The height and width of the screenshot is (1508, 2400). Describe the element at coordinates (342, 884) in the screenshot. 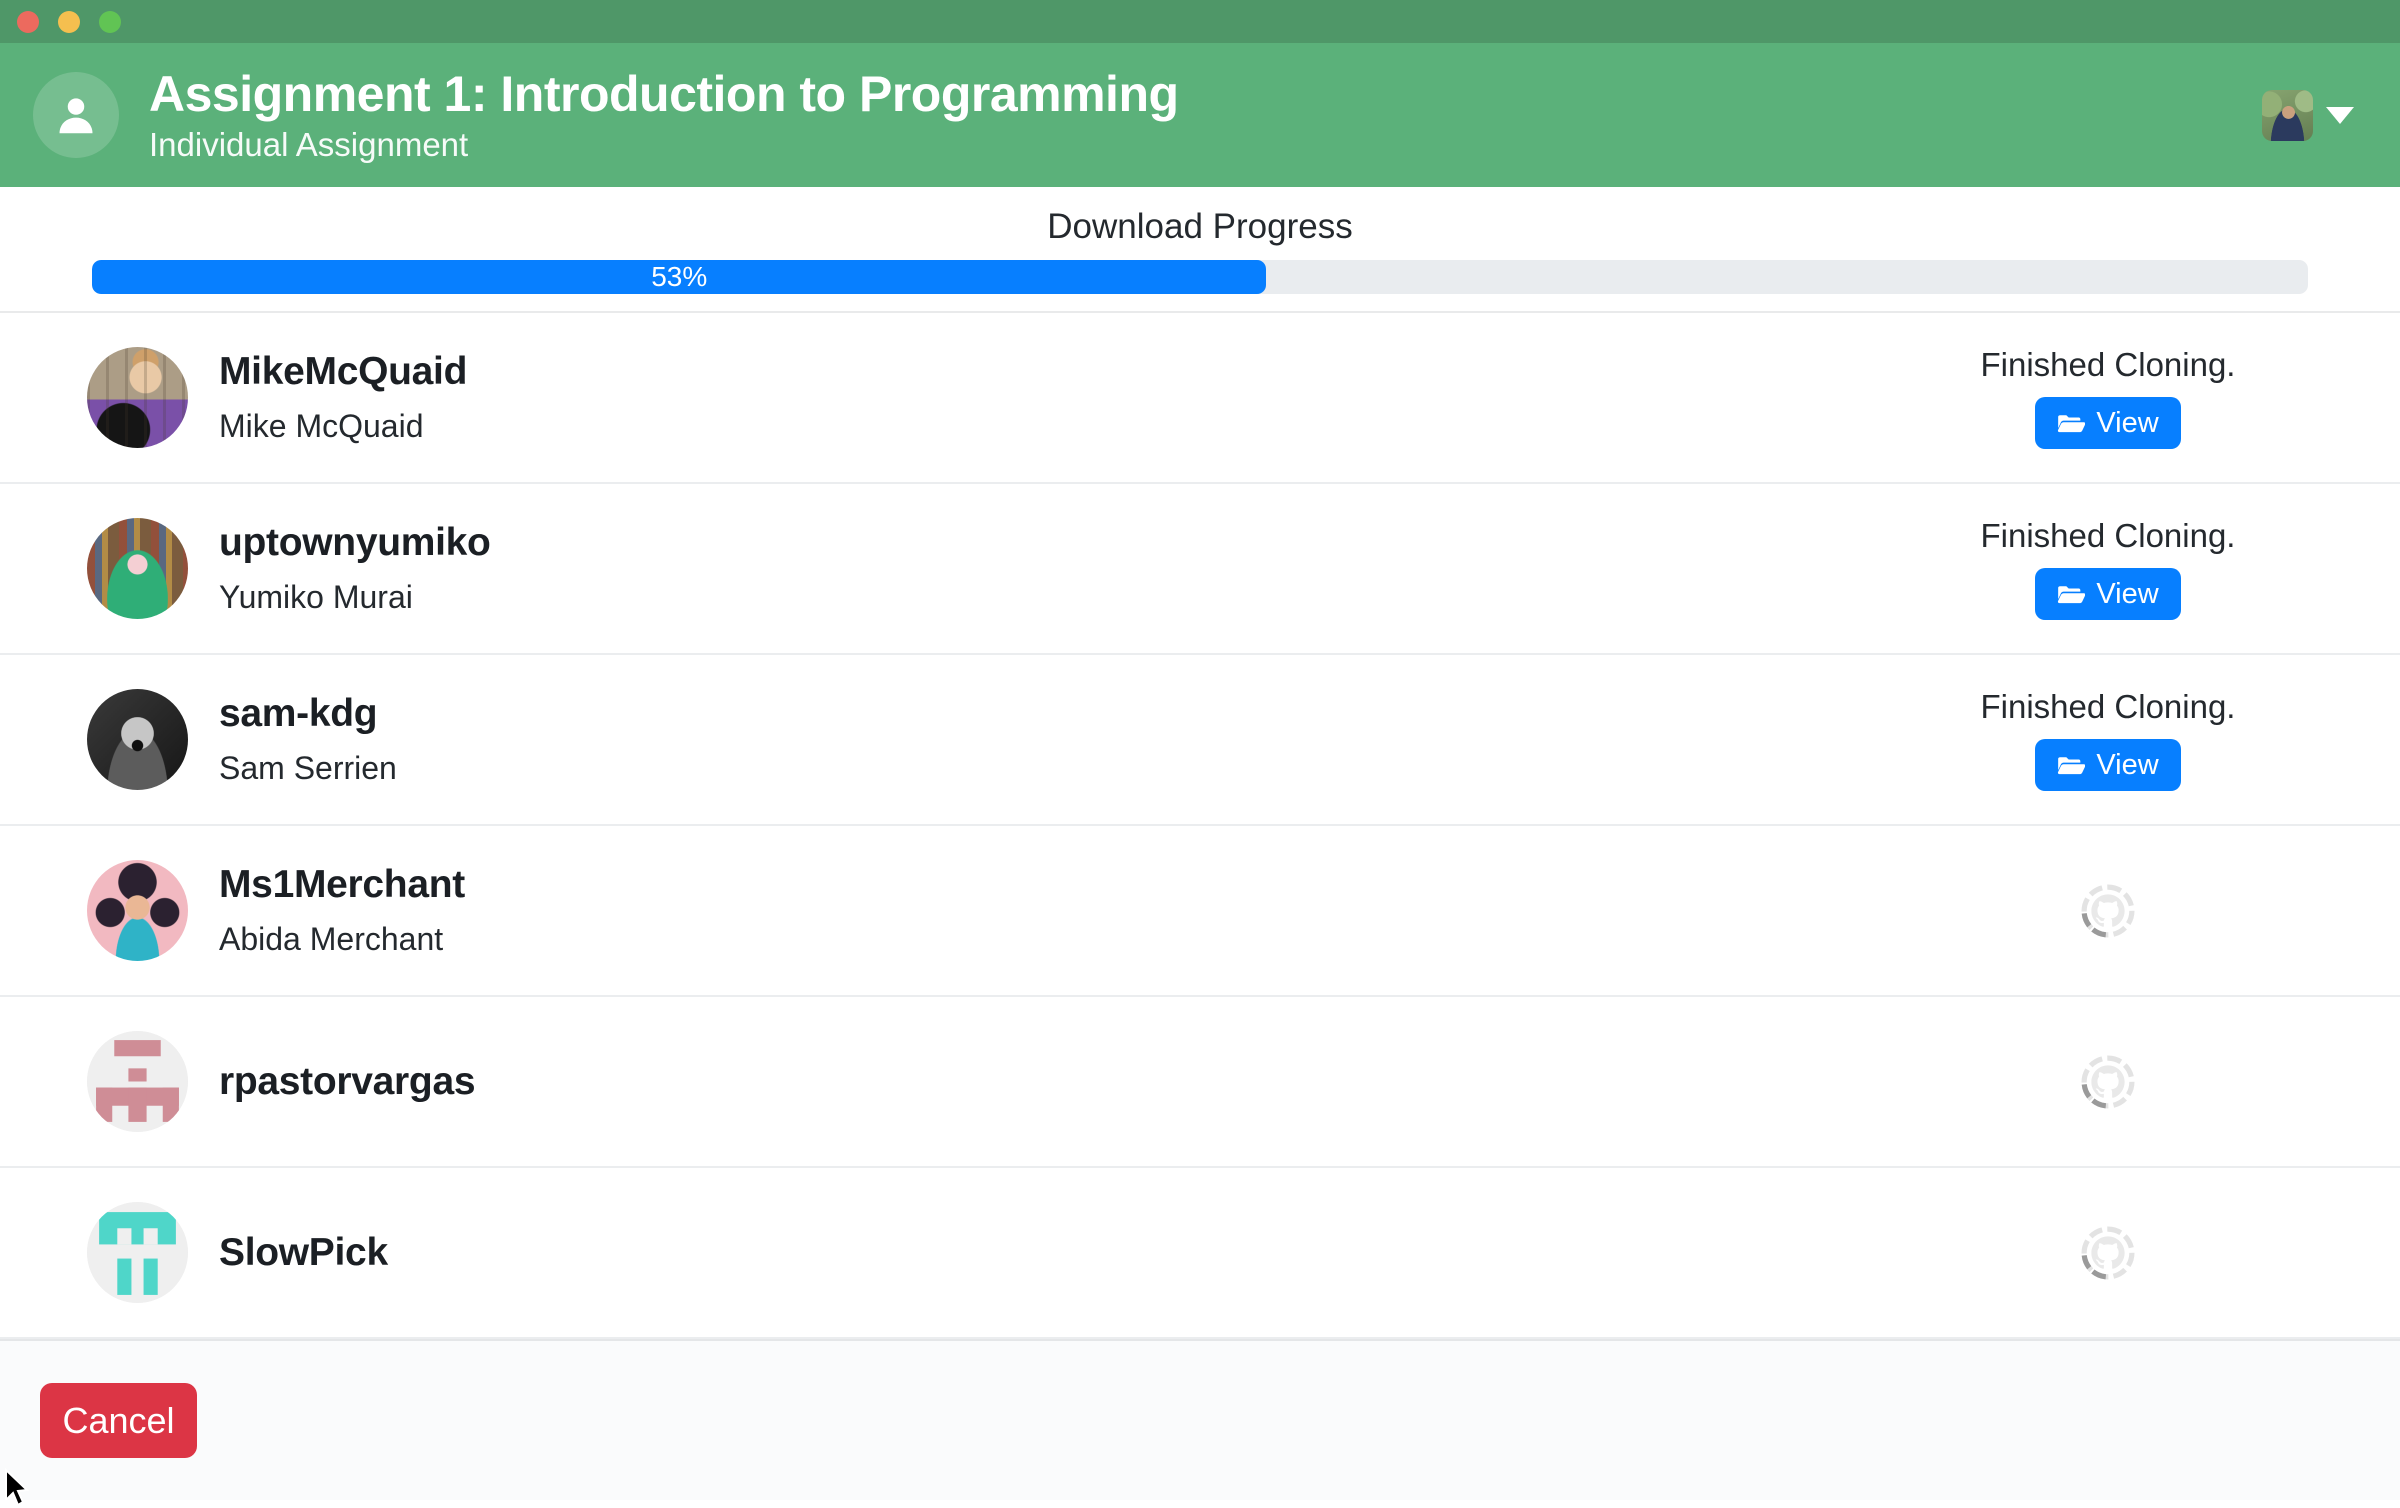

I see `student-username: Ms1Merchant` at that location.